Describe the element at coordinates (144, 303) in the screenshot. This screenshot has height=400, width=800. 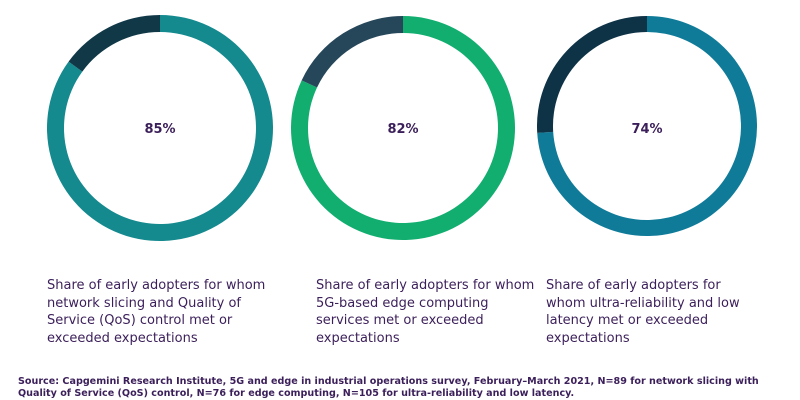
I see `caption-line: network slicing and Quality of` at that location.